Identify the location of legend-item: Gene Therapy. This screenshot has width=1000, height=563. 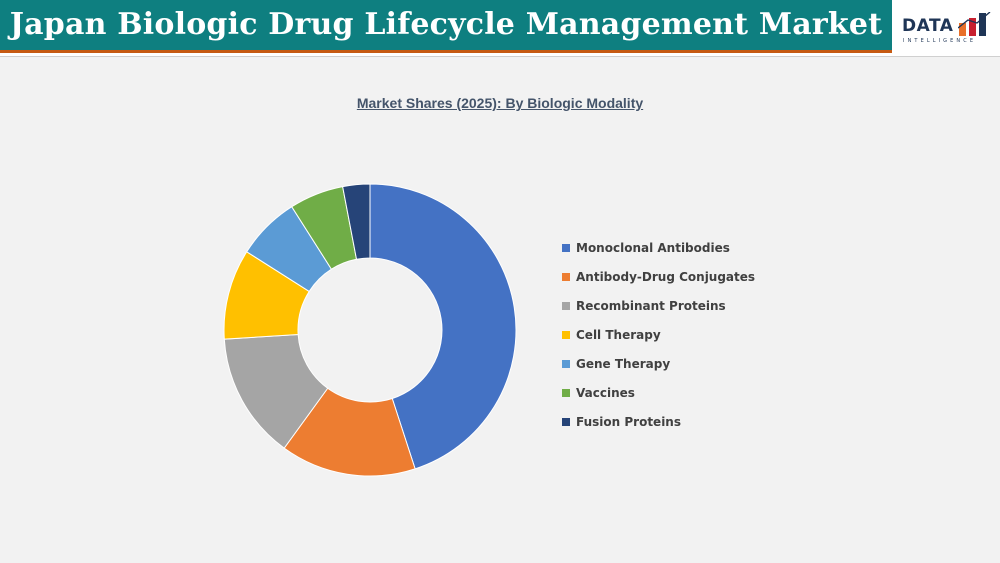
(658, 364).